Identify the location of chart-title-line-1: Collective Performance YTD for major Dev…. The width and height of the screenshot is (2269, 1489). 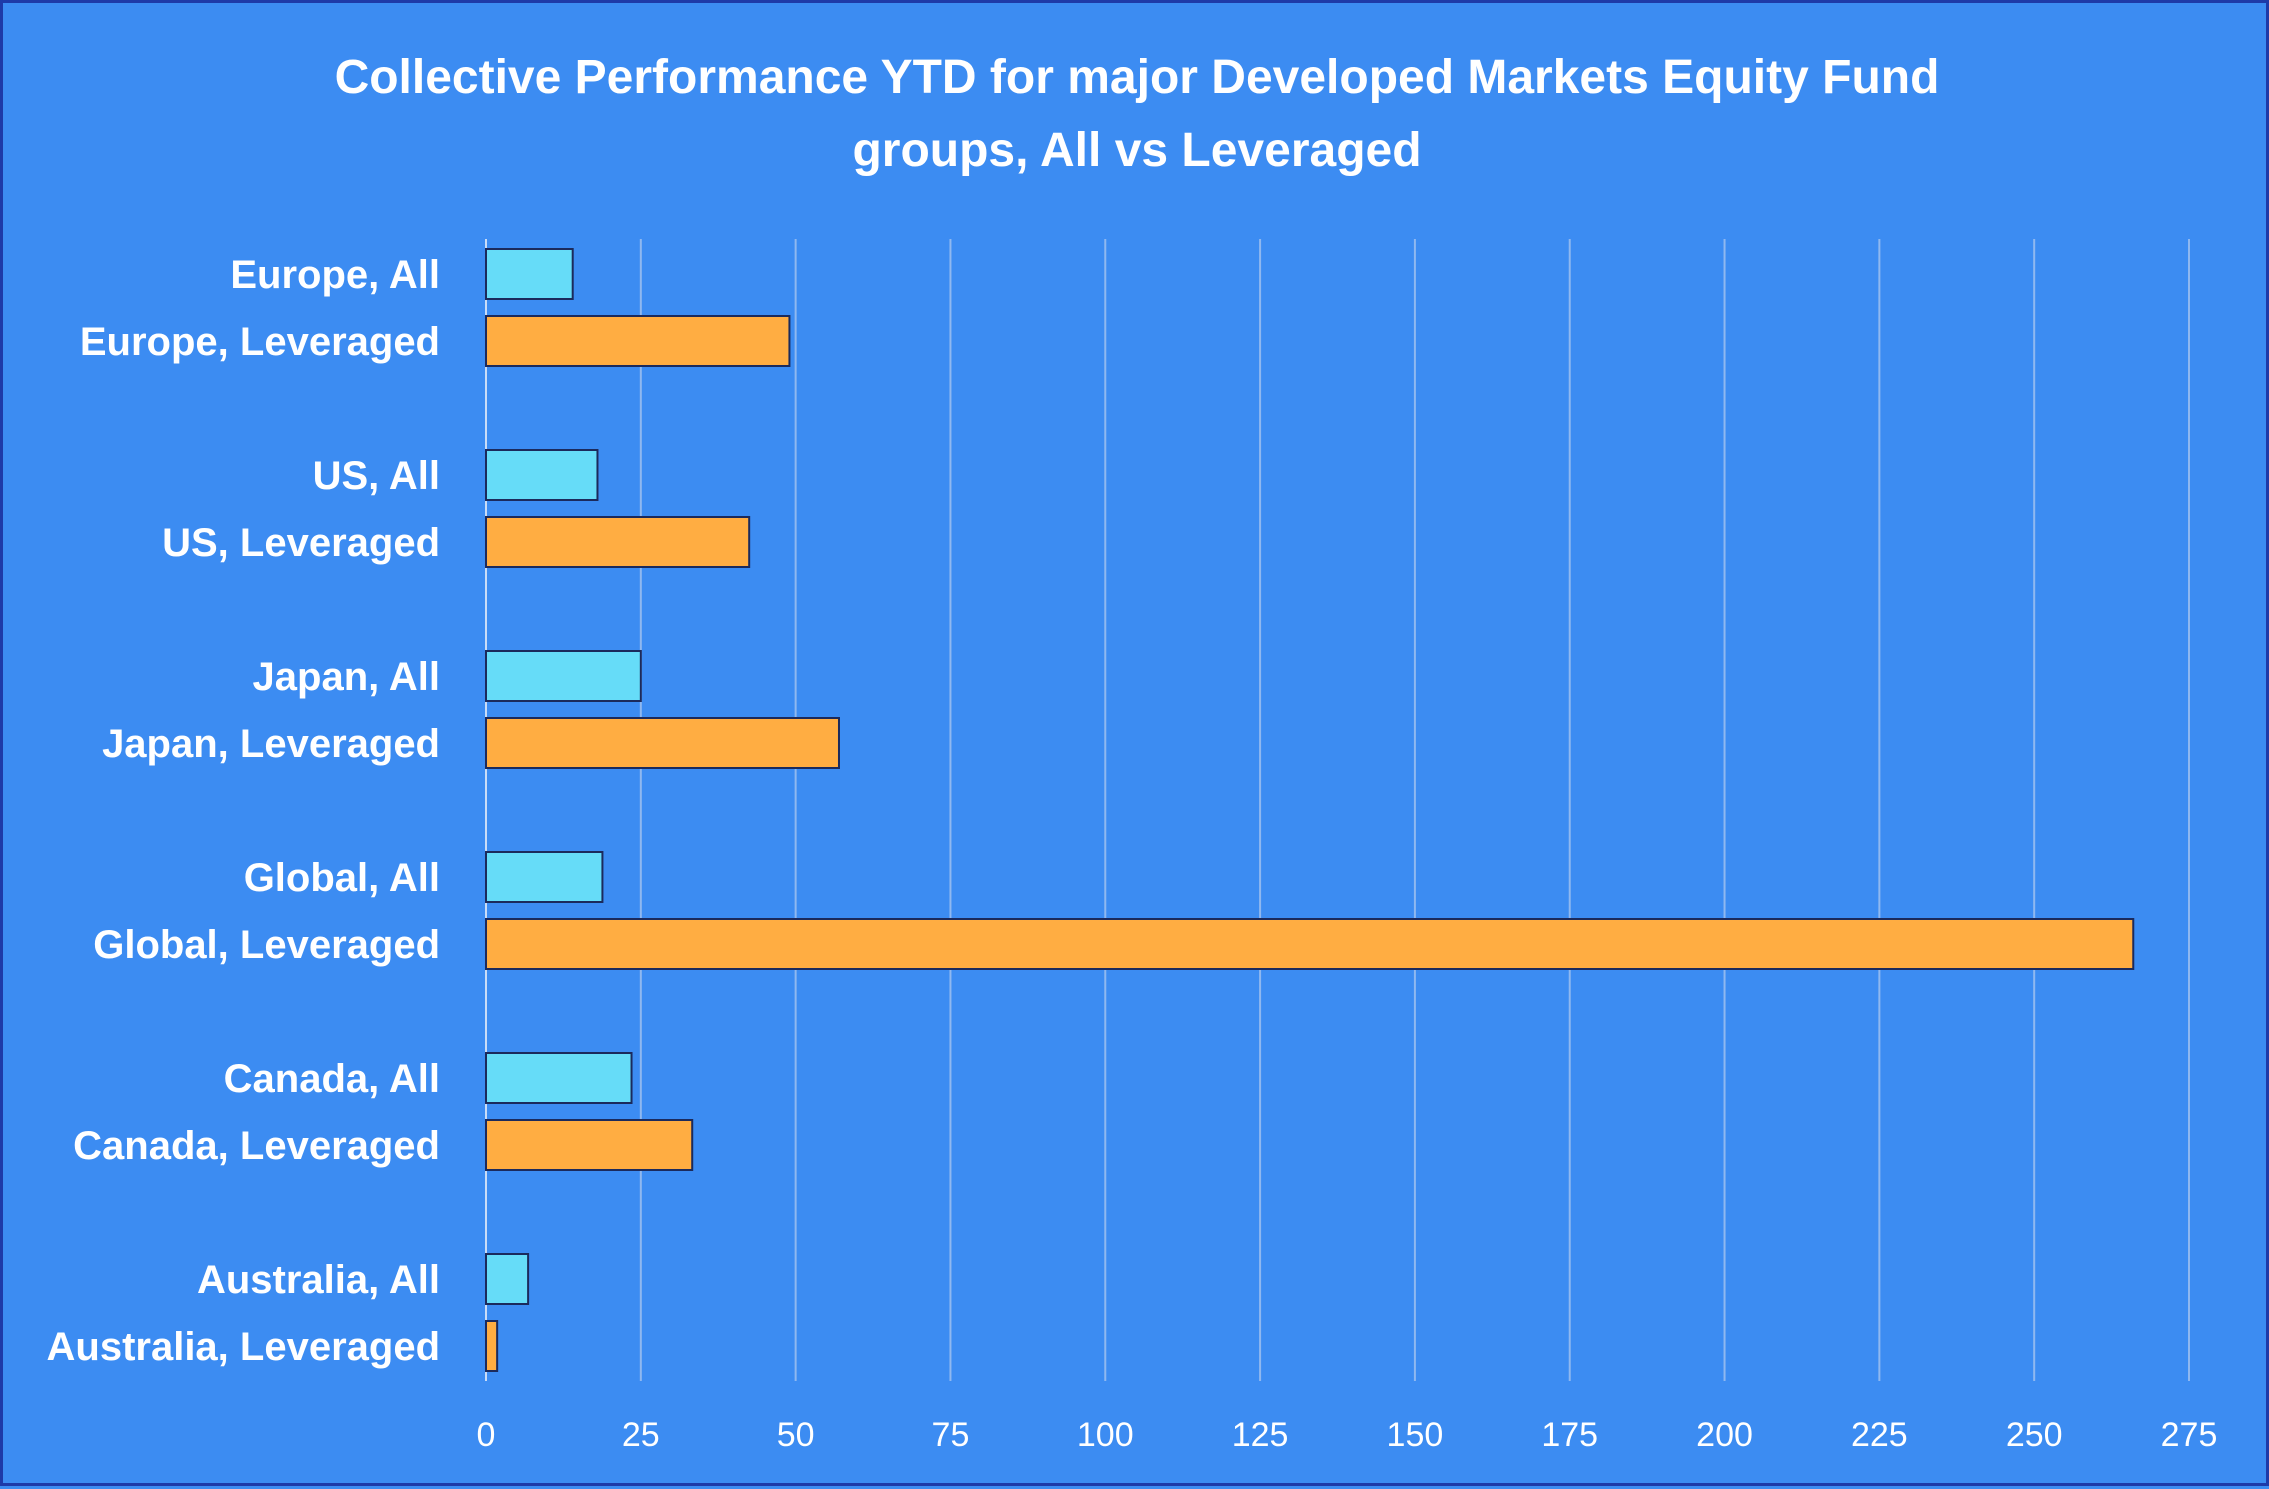
(1137, 77).